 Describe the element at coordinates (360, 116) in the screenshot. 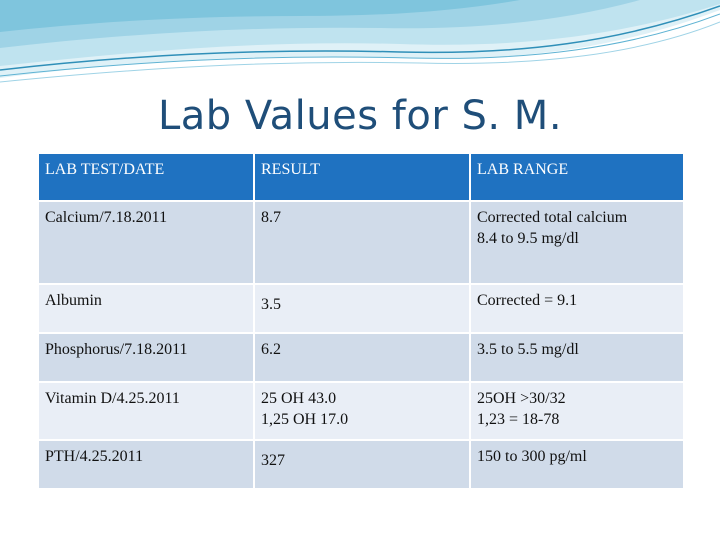

I see `slide-title: Lab Values for S. M.` at that location.